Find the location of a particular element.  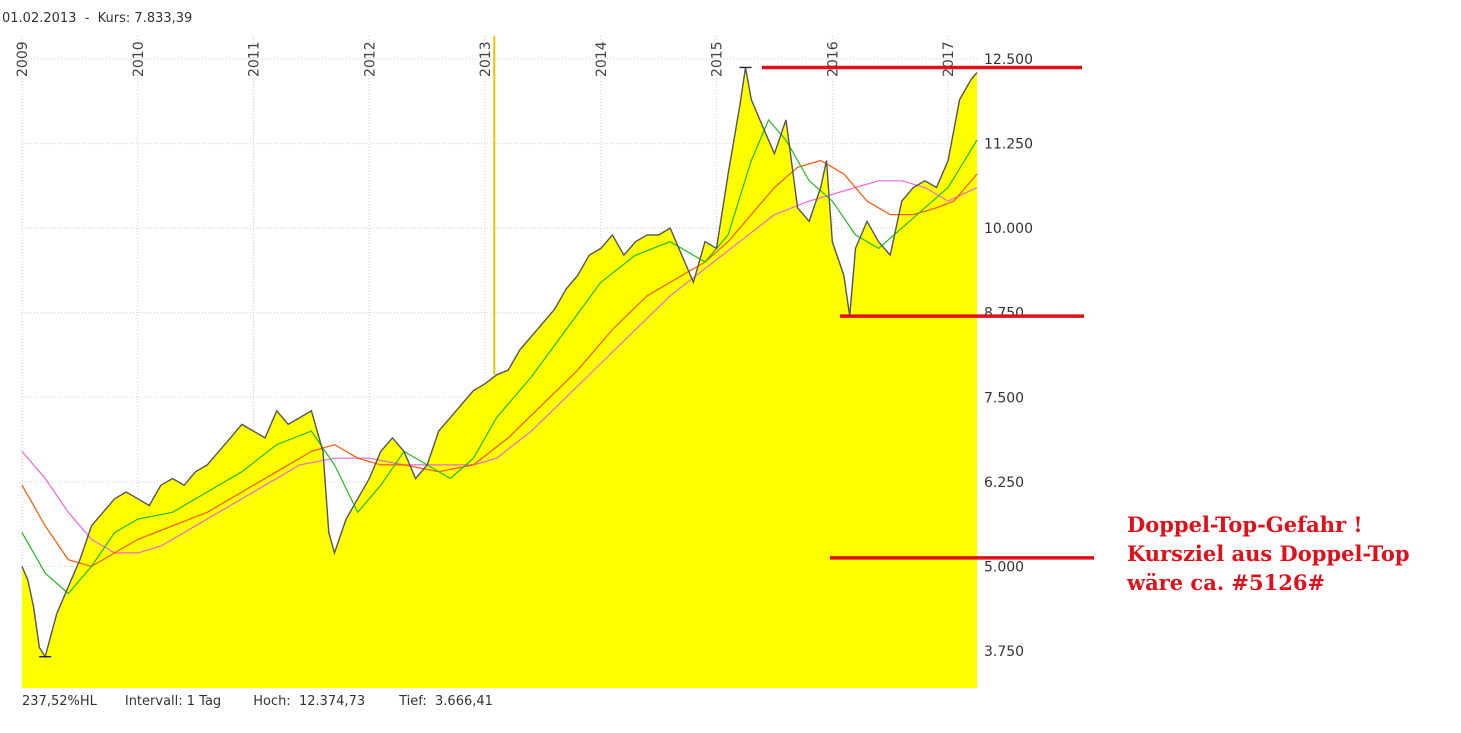

y-tick-label: 8.750 is located at coordinates (1004, 314).